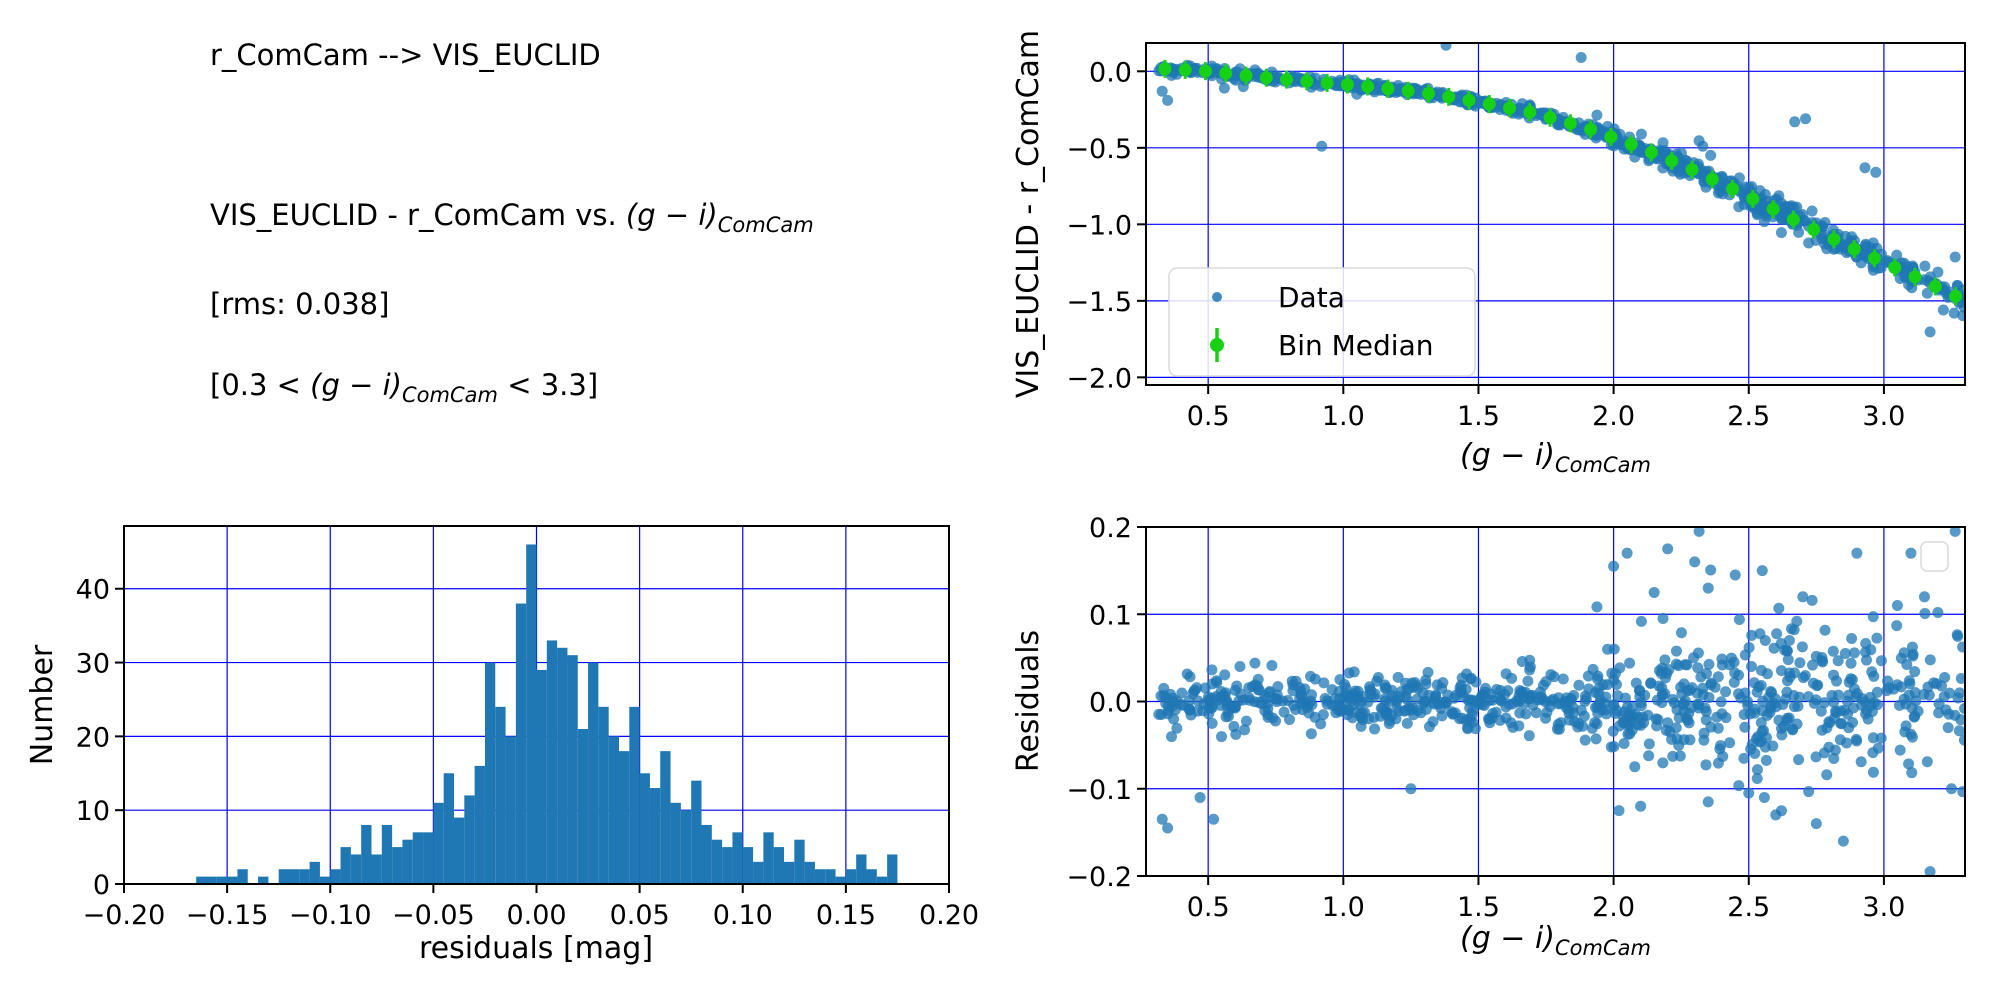  I want to click on residuals-plot-data-points, so click(1559, 701).